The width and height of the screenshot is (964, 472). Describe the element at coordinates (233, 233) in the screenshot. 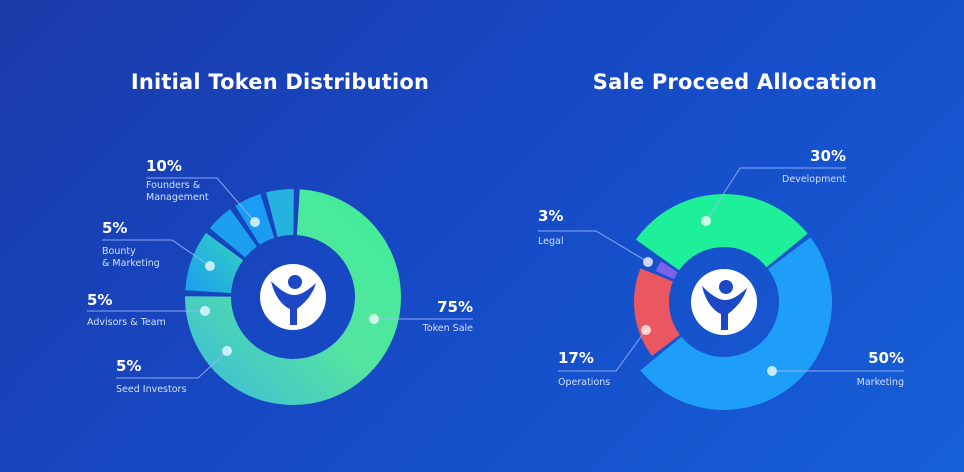

I see `slice-bounty-marketing` at that location.